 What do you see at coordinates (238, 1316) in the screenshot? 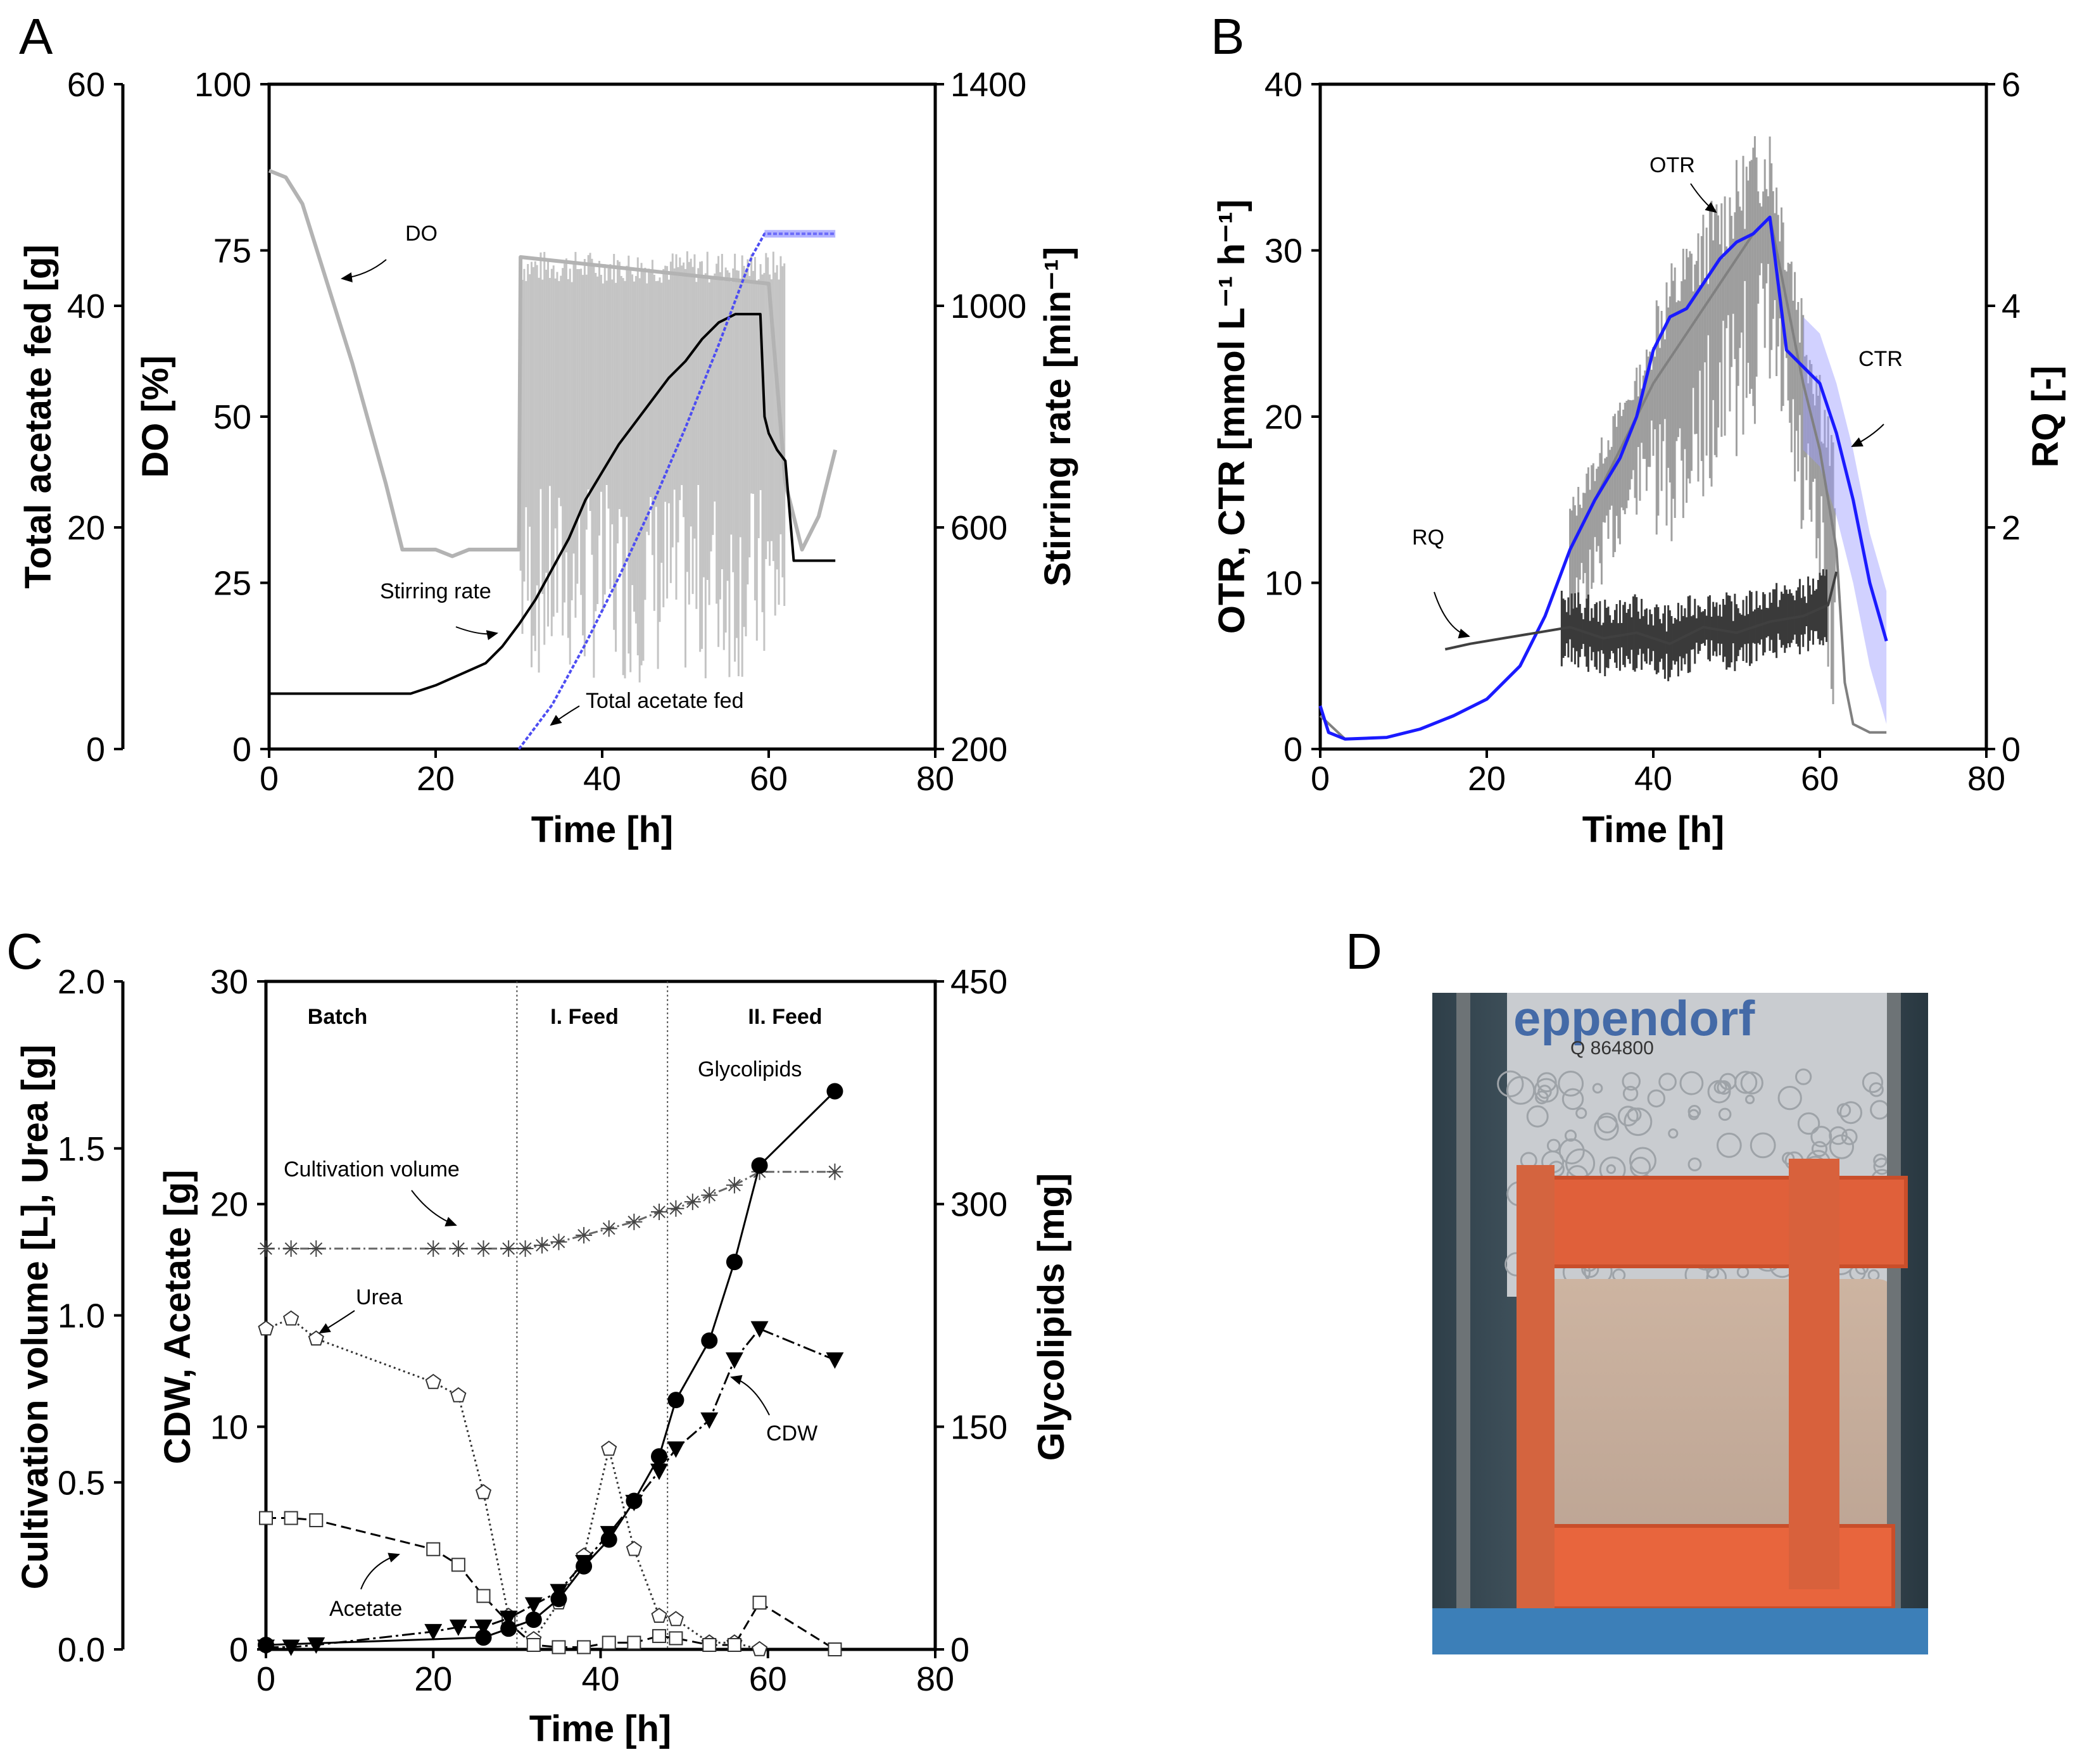
I see `axis-cdw-ticks: 0 10 20 30` at bounding box center [238, 1316].